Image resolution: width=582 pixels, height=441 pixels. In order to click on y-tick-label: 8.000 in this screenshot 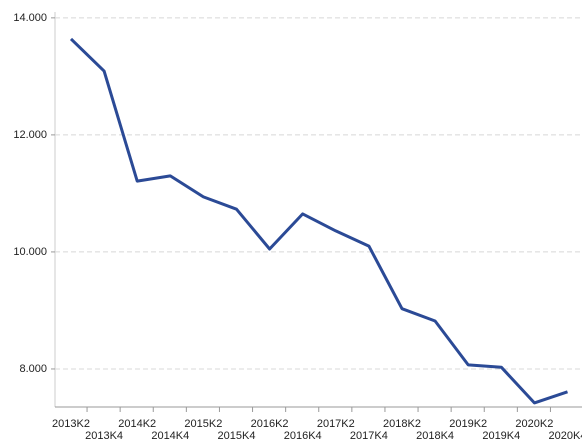, I will do `click(33, 369)`.